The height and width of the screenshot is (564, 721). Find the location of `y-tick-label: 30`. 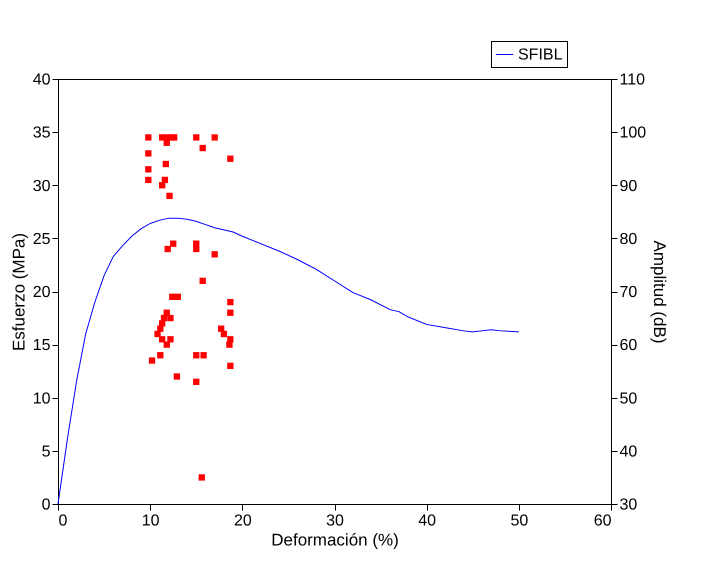

y-tick-label: 30 is located at coordinates (41, 186).